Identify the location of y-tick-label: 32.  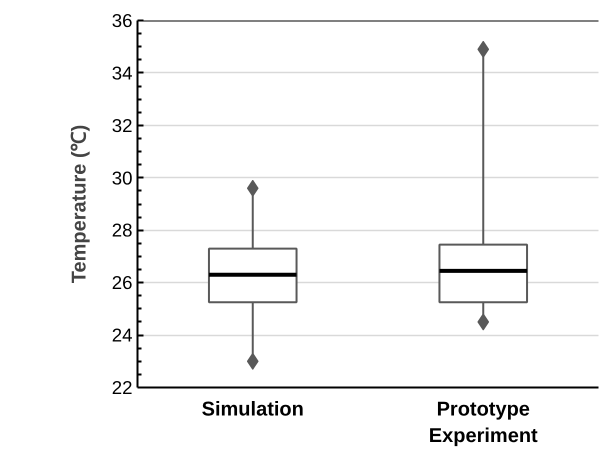
(122, 125).